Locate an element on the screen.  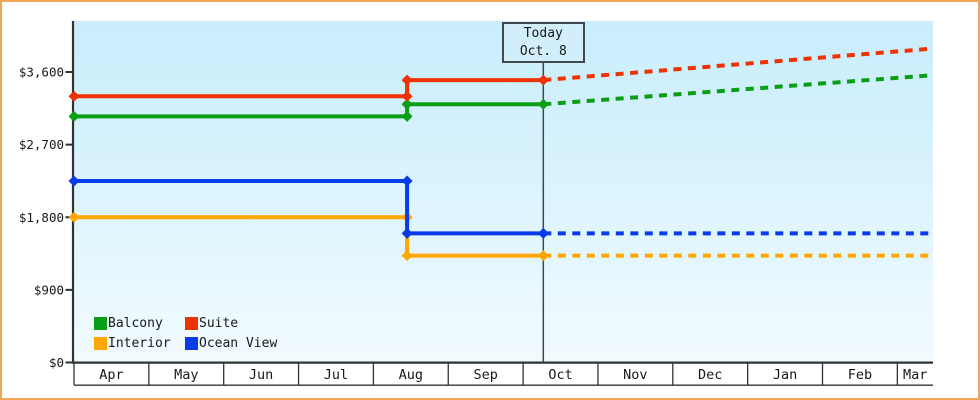
series-interior-line is located at coordinates (309, 236).